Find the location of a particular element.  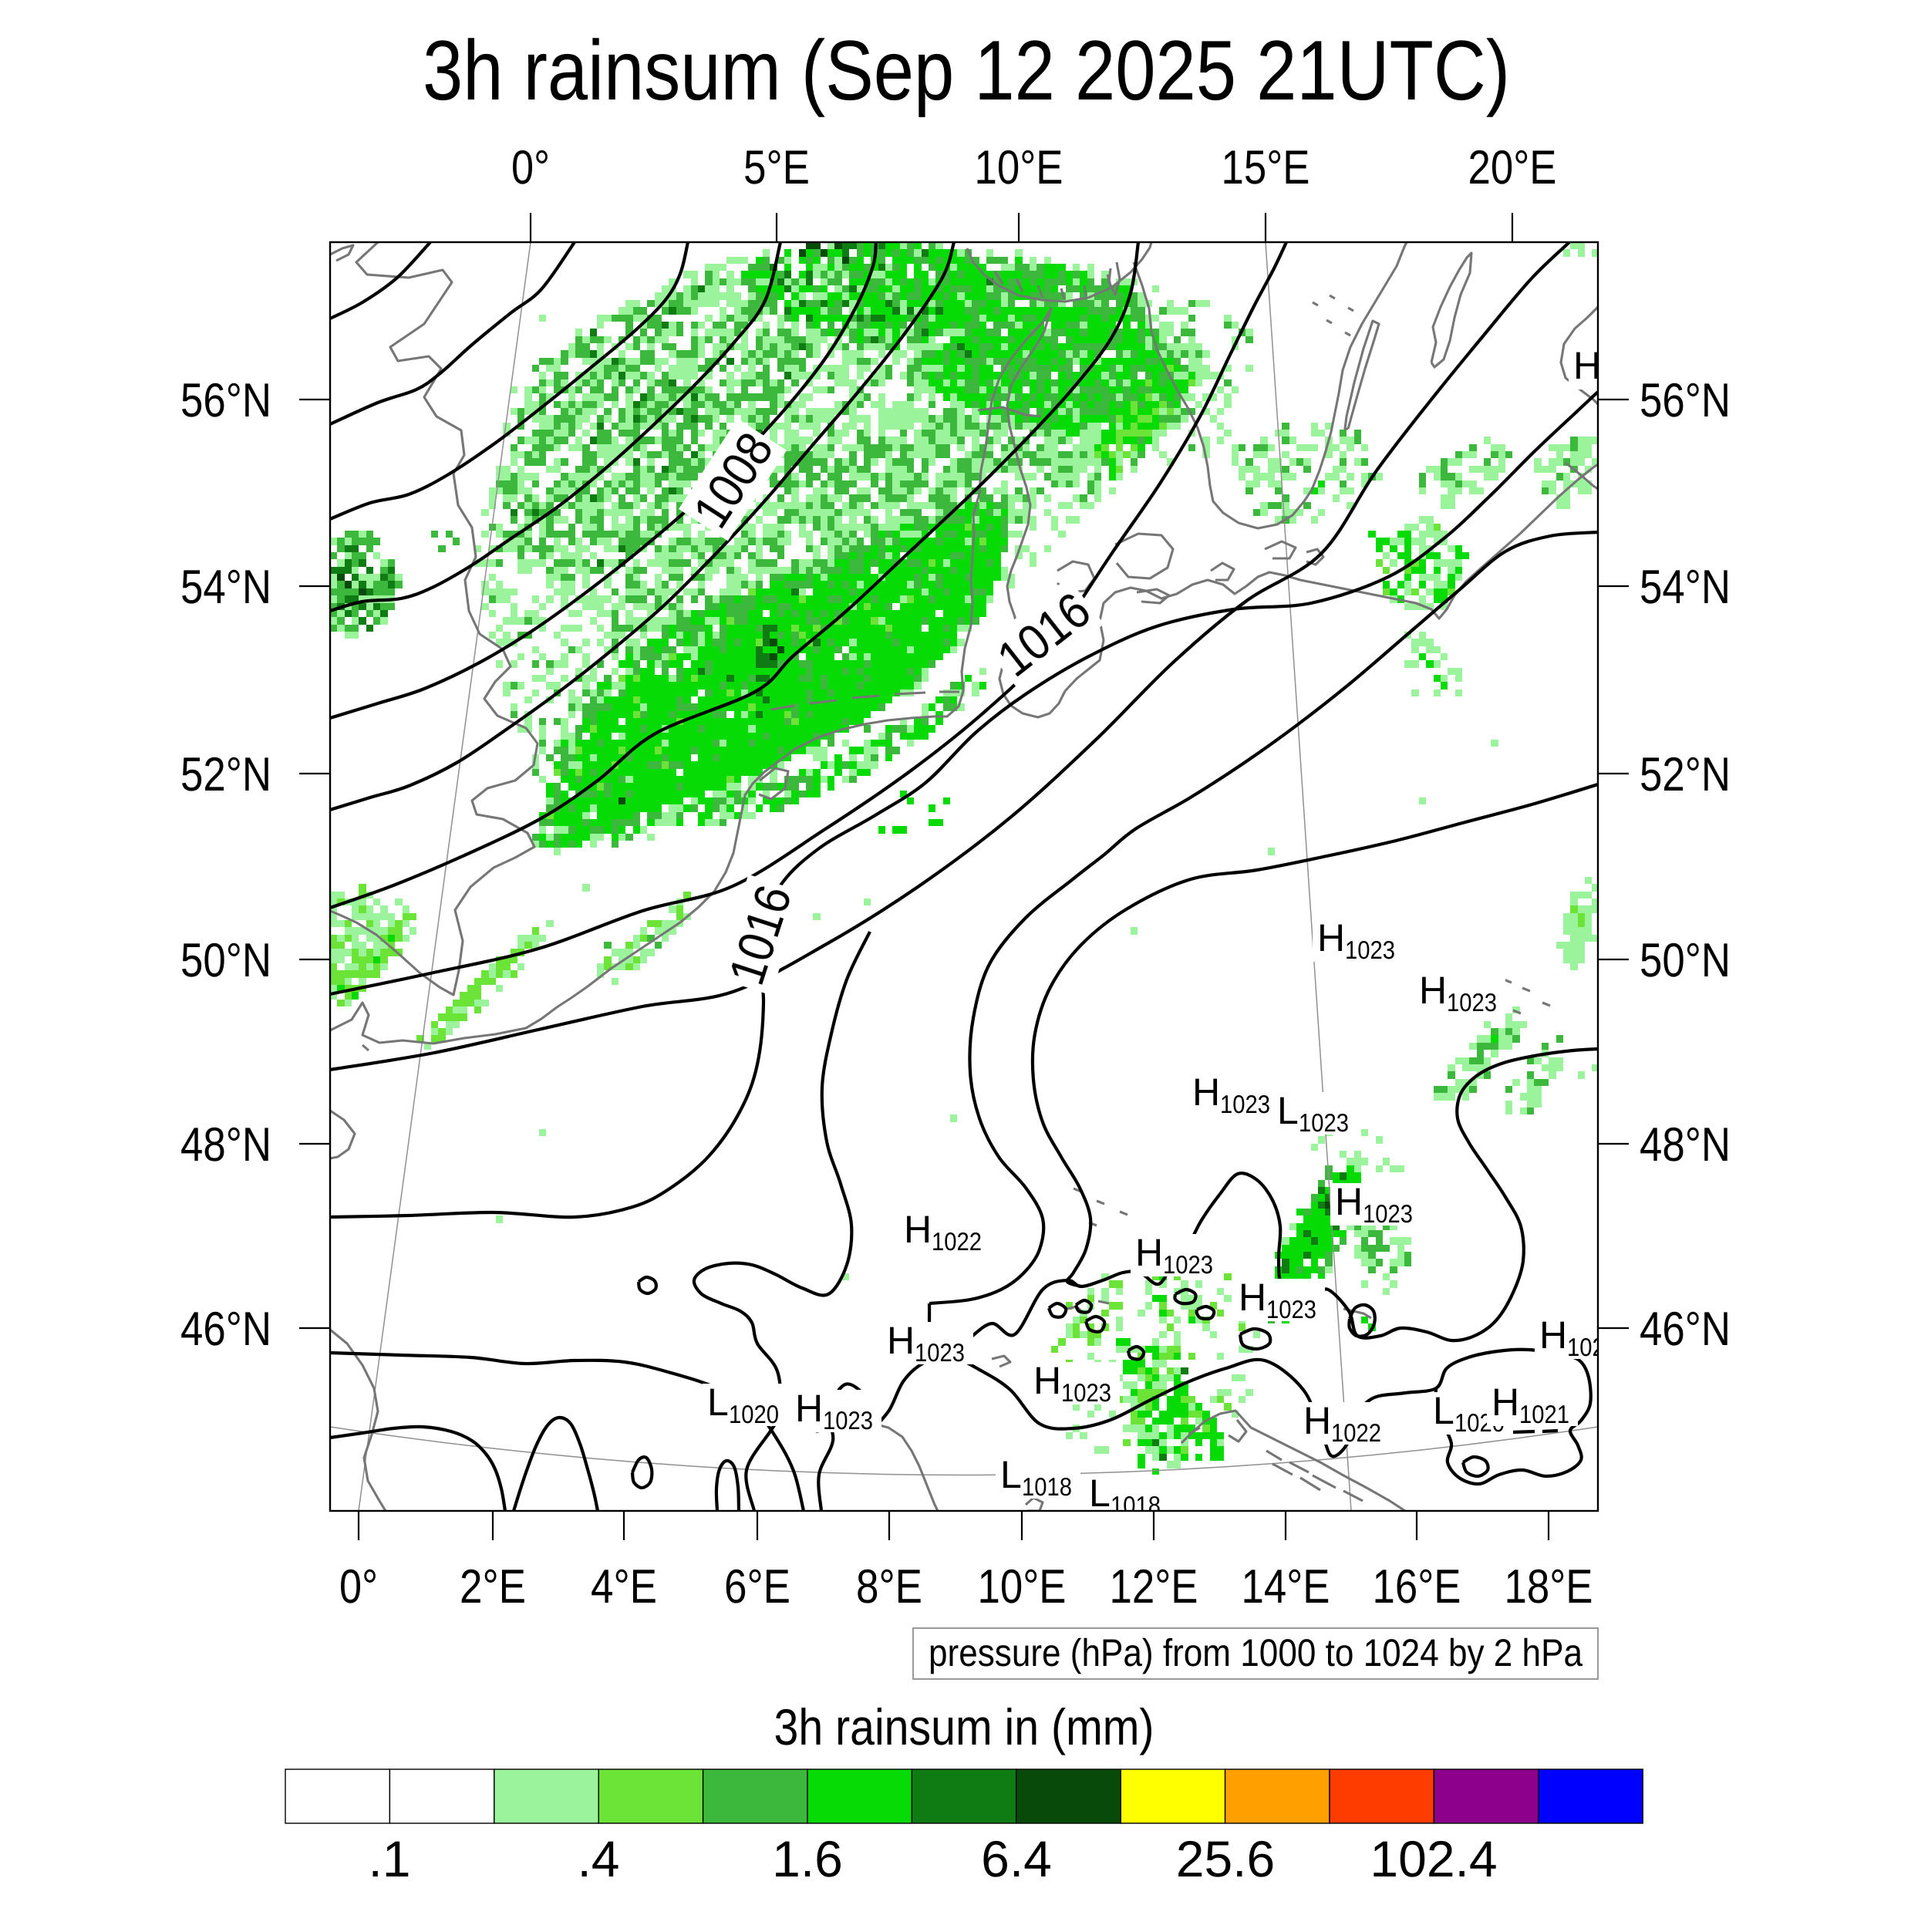

svg-text: 5°E is located at coordinates (776, 167).